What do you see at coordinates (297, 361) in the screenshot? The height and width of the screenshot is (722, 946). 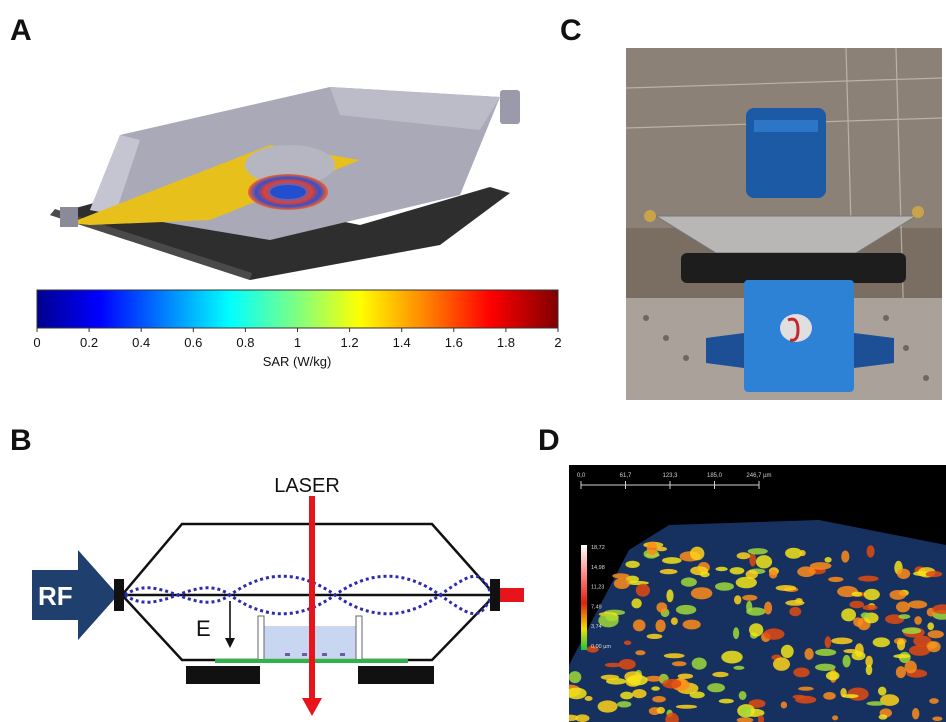 I see `colorbar-label: SAR (W/kg)` at bounding box center [297, 361].